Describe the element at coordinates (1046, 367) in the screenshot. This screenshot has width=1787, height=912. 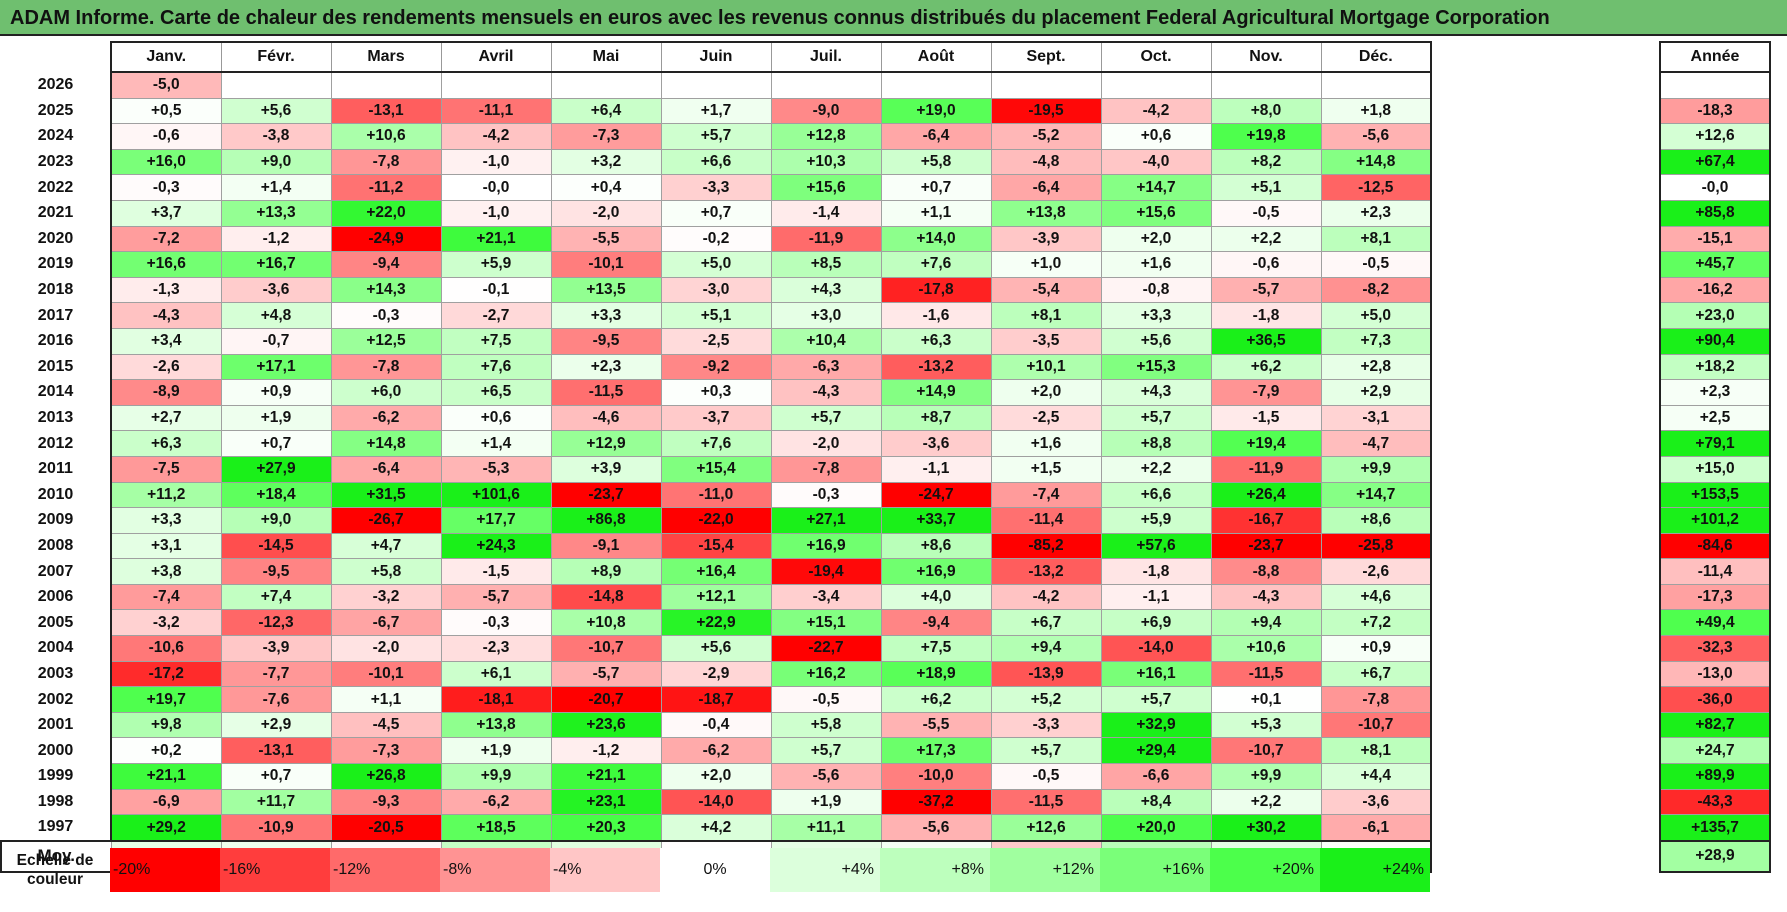
I see `heat-cell: +10,1` at that location.